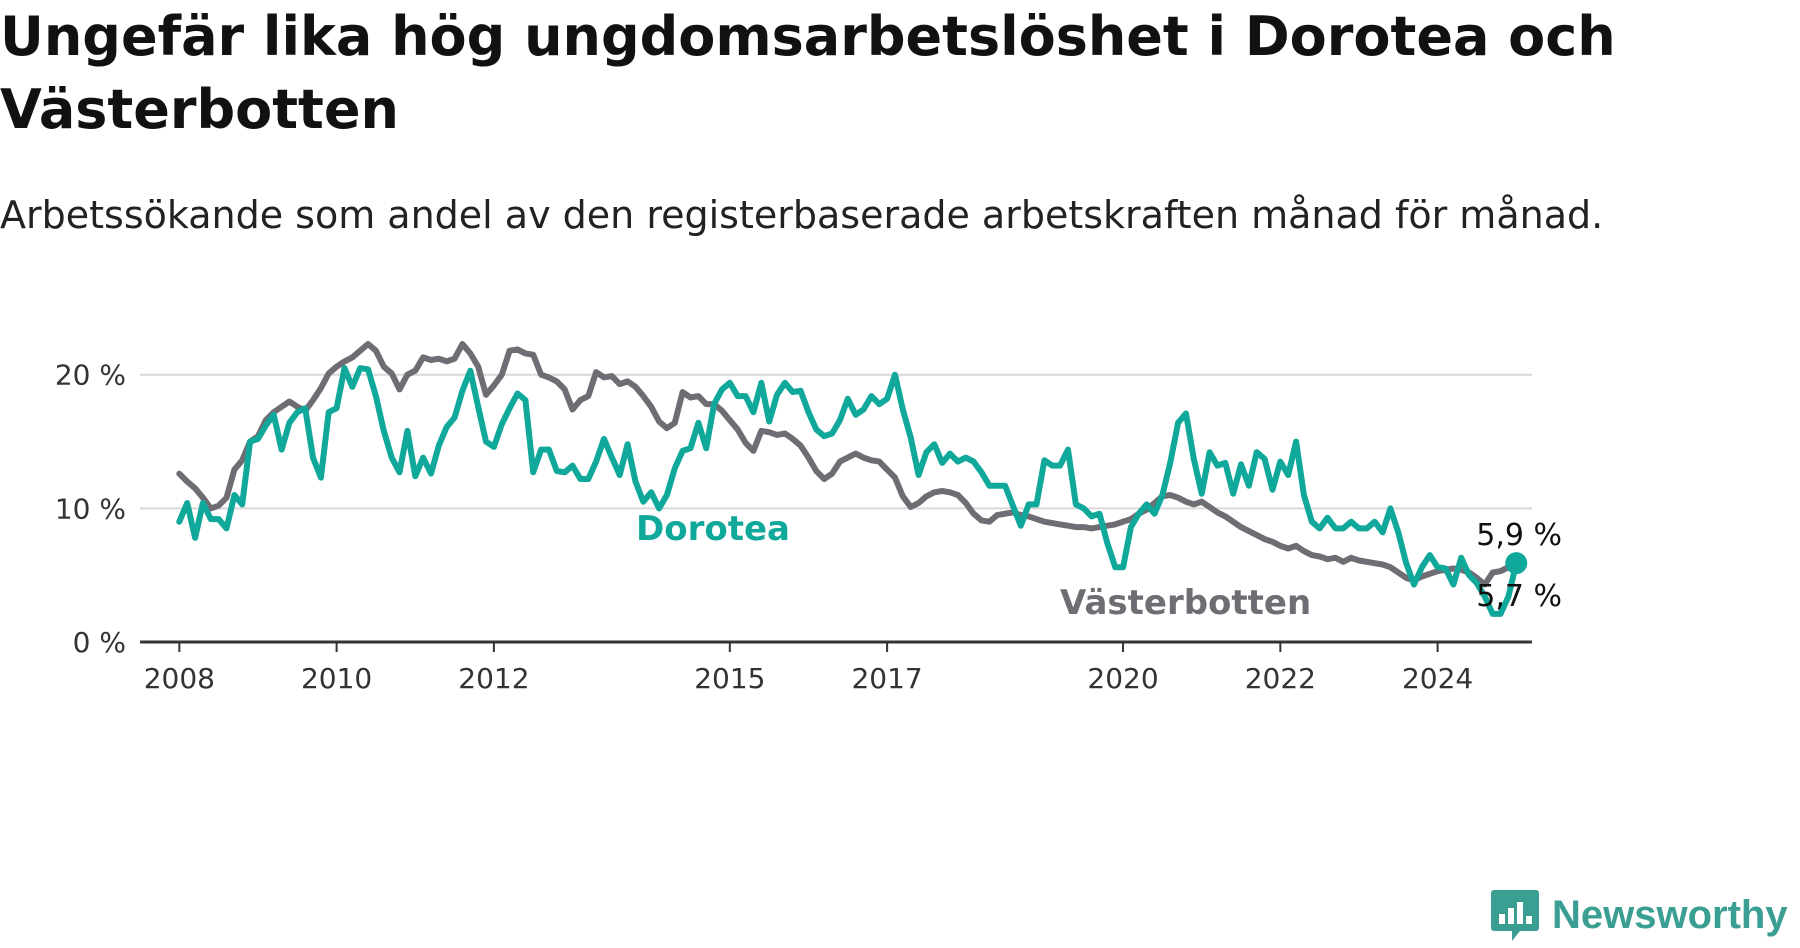  I want to click on brand-name: Newsworthy, so click(1670, 914).